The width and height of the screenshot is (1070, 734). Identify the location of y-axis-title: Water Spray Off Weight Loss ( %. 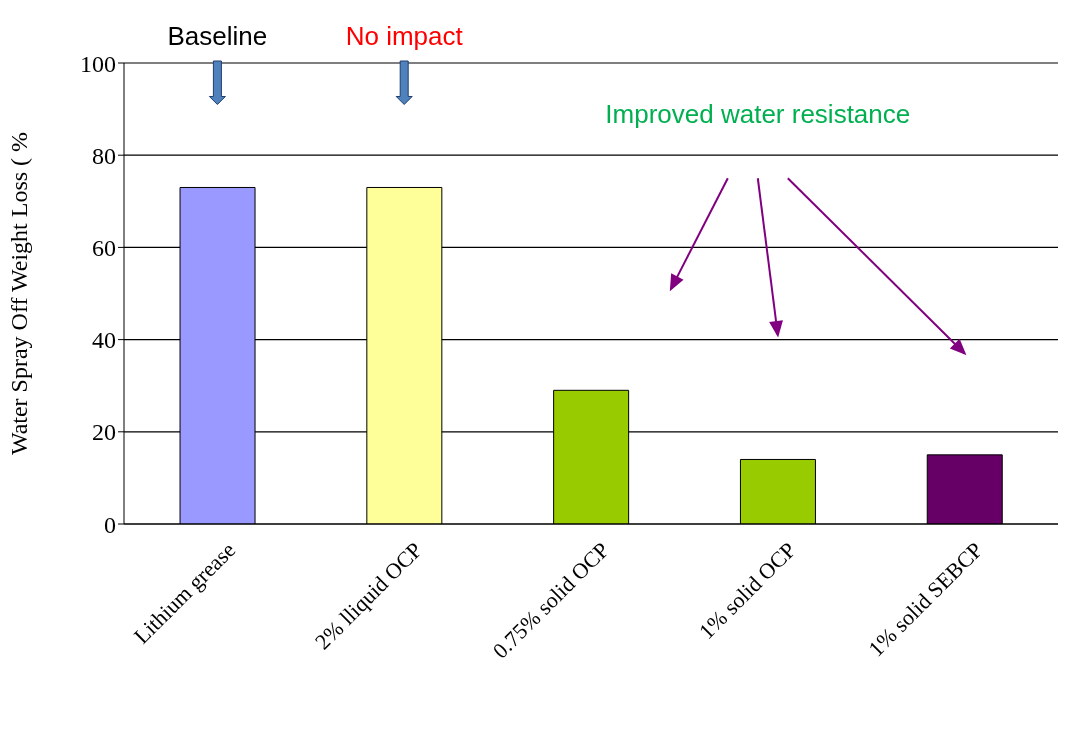
(18, 293).